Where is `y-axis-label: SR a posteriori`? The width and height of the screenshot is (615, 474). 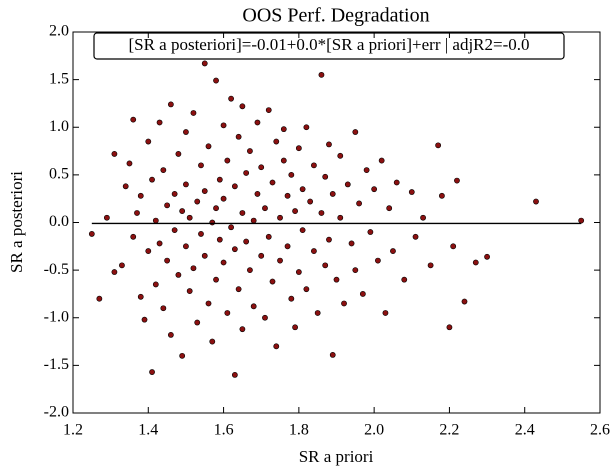 y-axis-label: SR a posteriori is located at coordinates (16, 222).